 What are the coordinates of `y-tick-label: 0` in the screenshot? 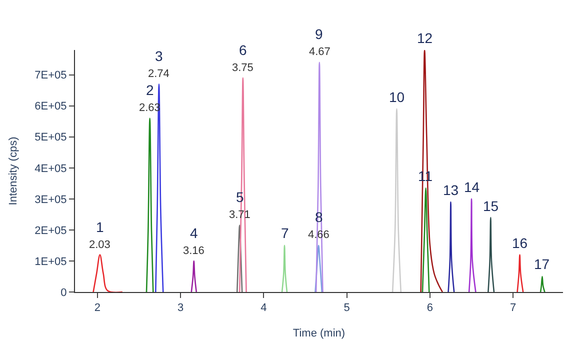 It's located at (63, 292).